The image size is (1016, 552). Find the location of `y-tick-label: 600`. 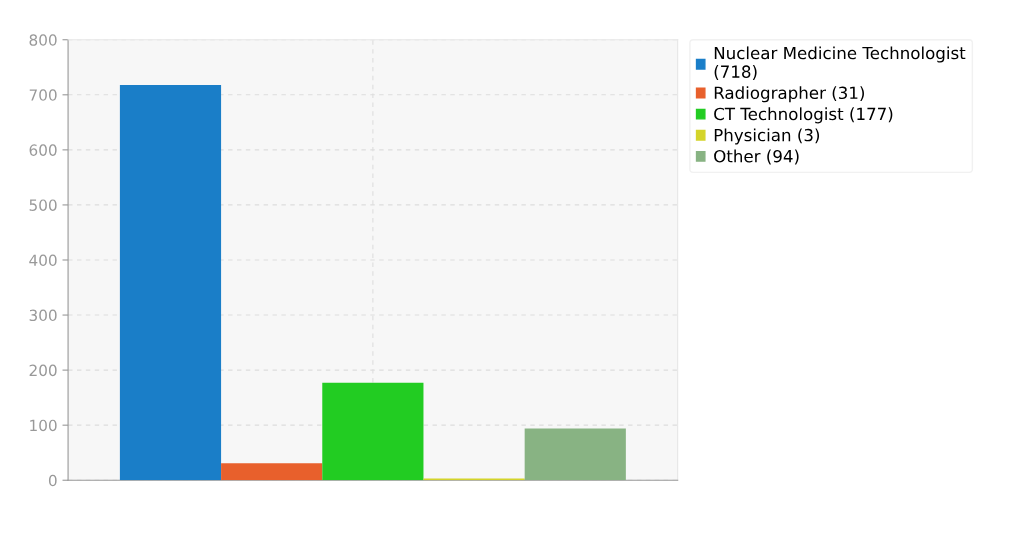

y-tick-label: 600 is located at coordinates (43, 150).